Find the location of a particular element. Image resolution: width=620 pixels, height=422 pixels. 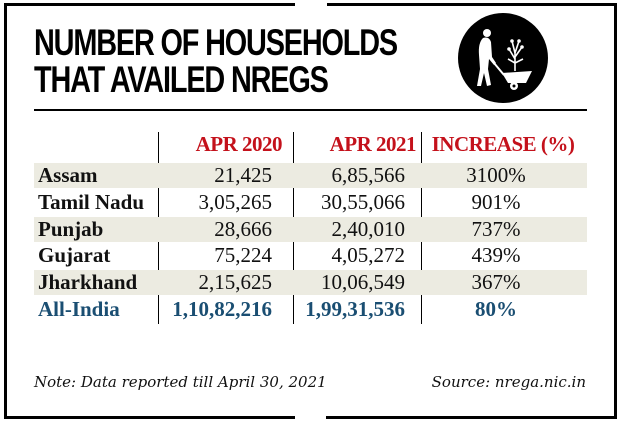

title-line-1: NUMBER OF HOUSEHOLDS is located at coordinates (216, 42).